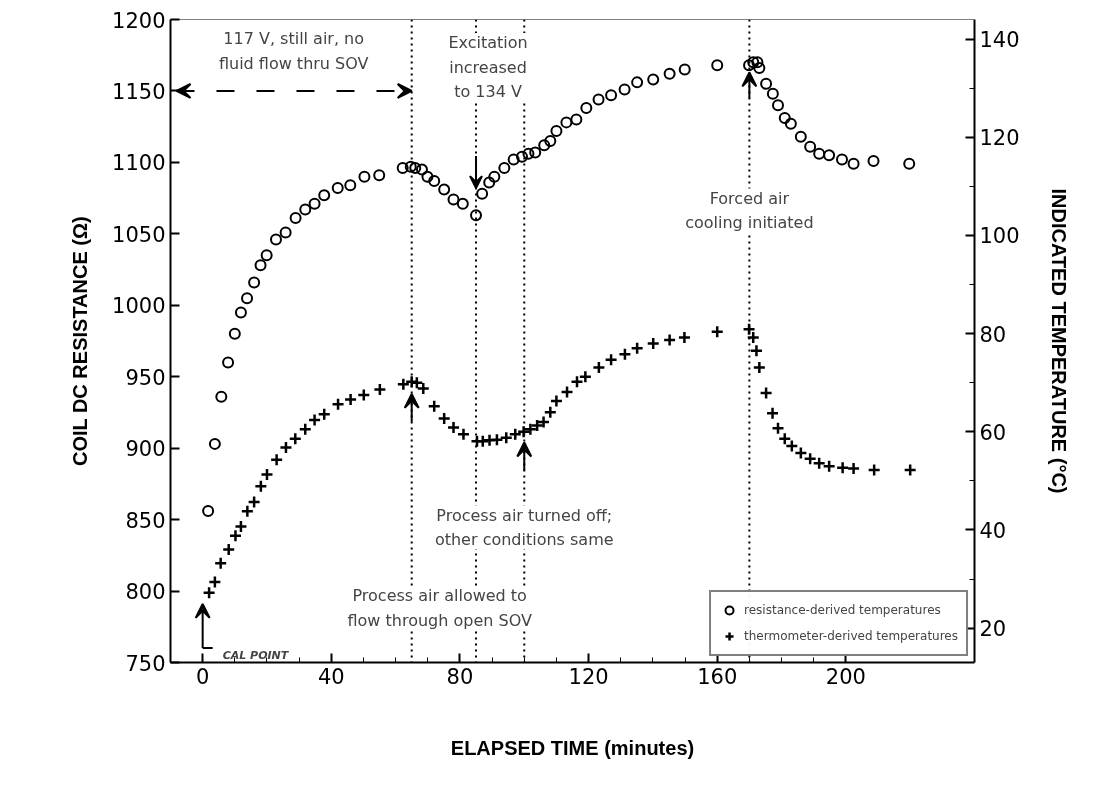 The image size is (1119, 793). What do you see at coordinates (145, 663) in the screenshot?
I see `y-tick-label: 750` at bounding box center [145, 663].